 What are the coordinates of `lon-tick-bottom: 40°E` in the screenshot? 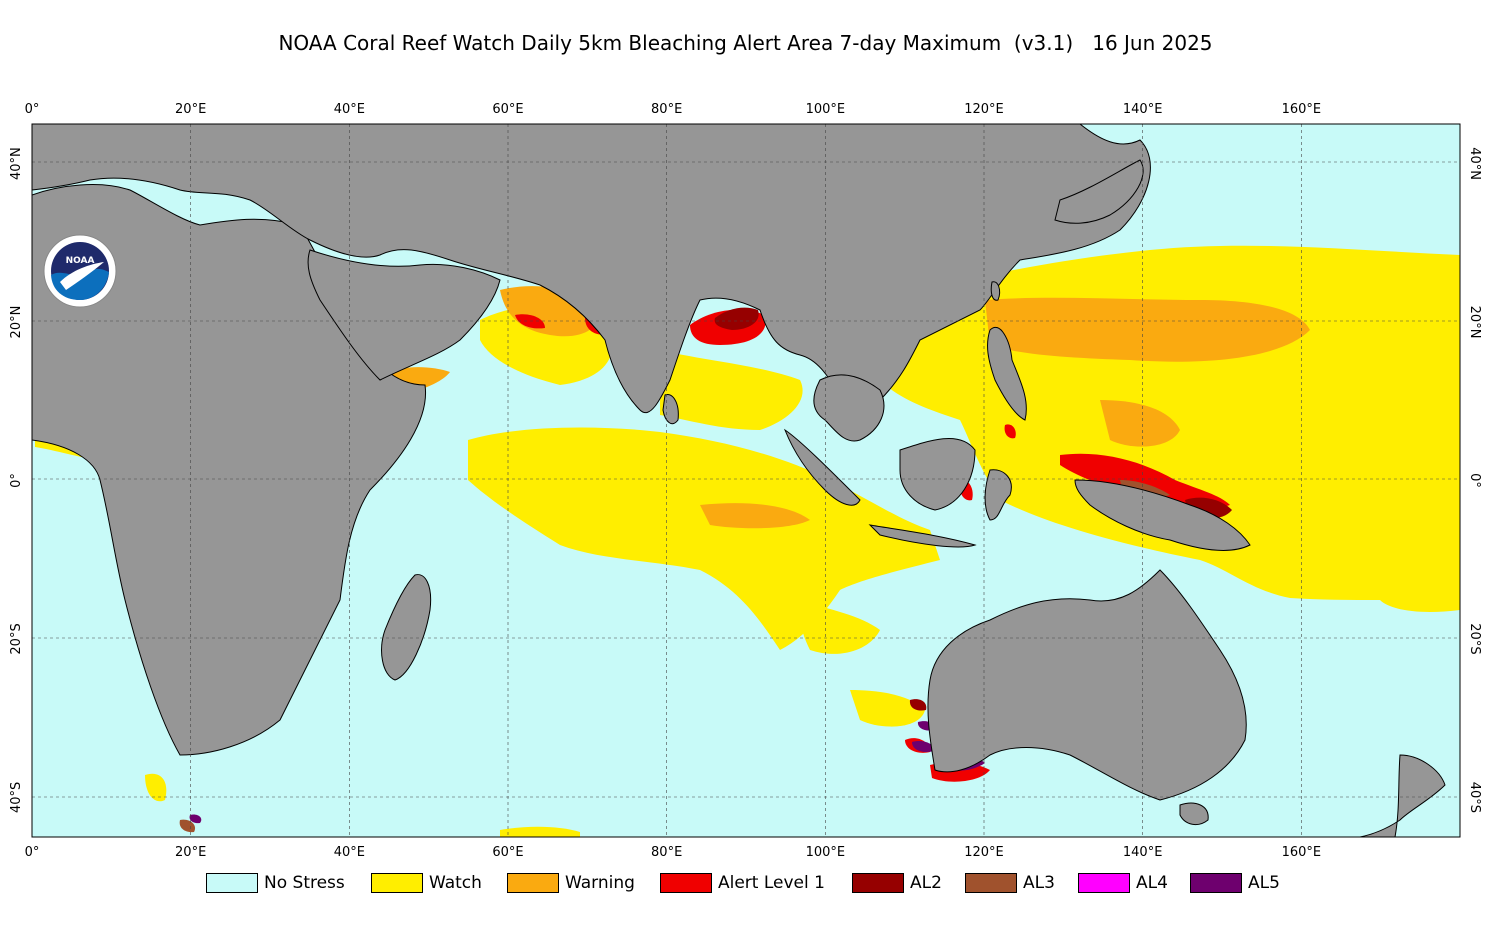 It's located at (349, 852).